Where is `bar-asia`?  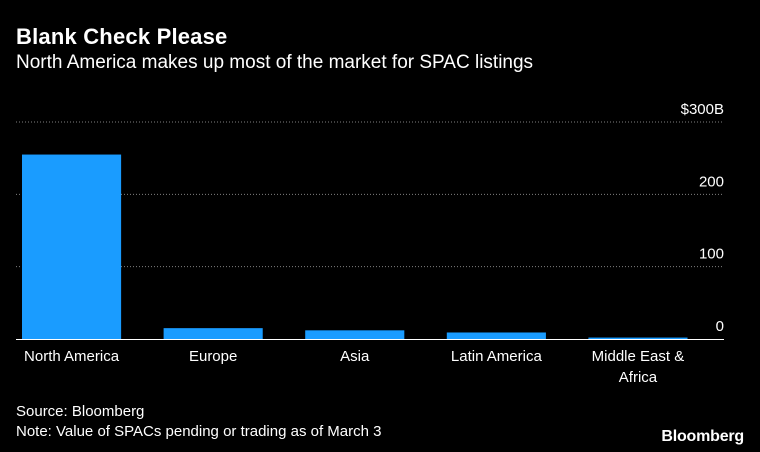 bar-asia is located at coordinates (355, 334).